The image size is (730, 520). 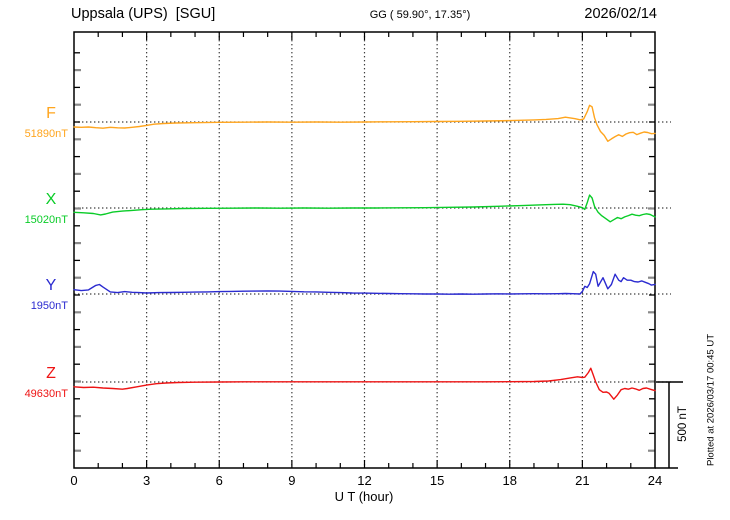 What do you see at coordinates (364, 496) in the screenshot?
I see `x-axis-title: U T (hour)` at bounding box center [364, 496].